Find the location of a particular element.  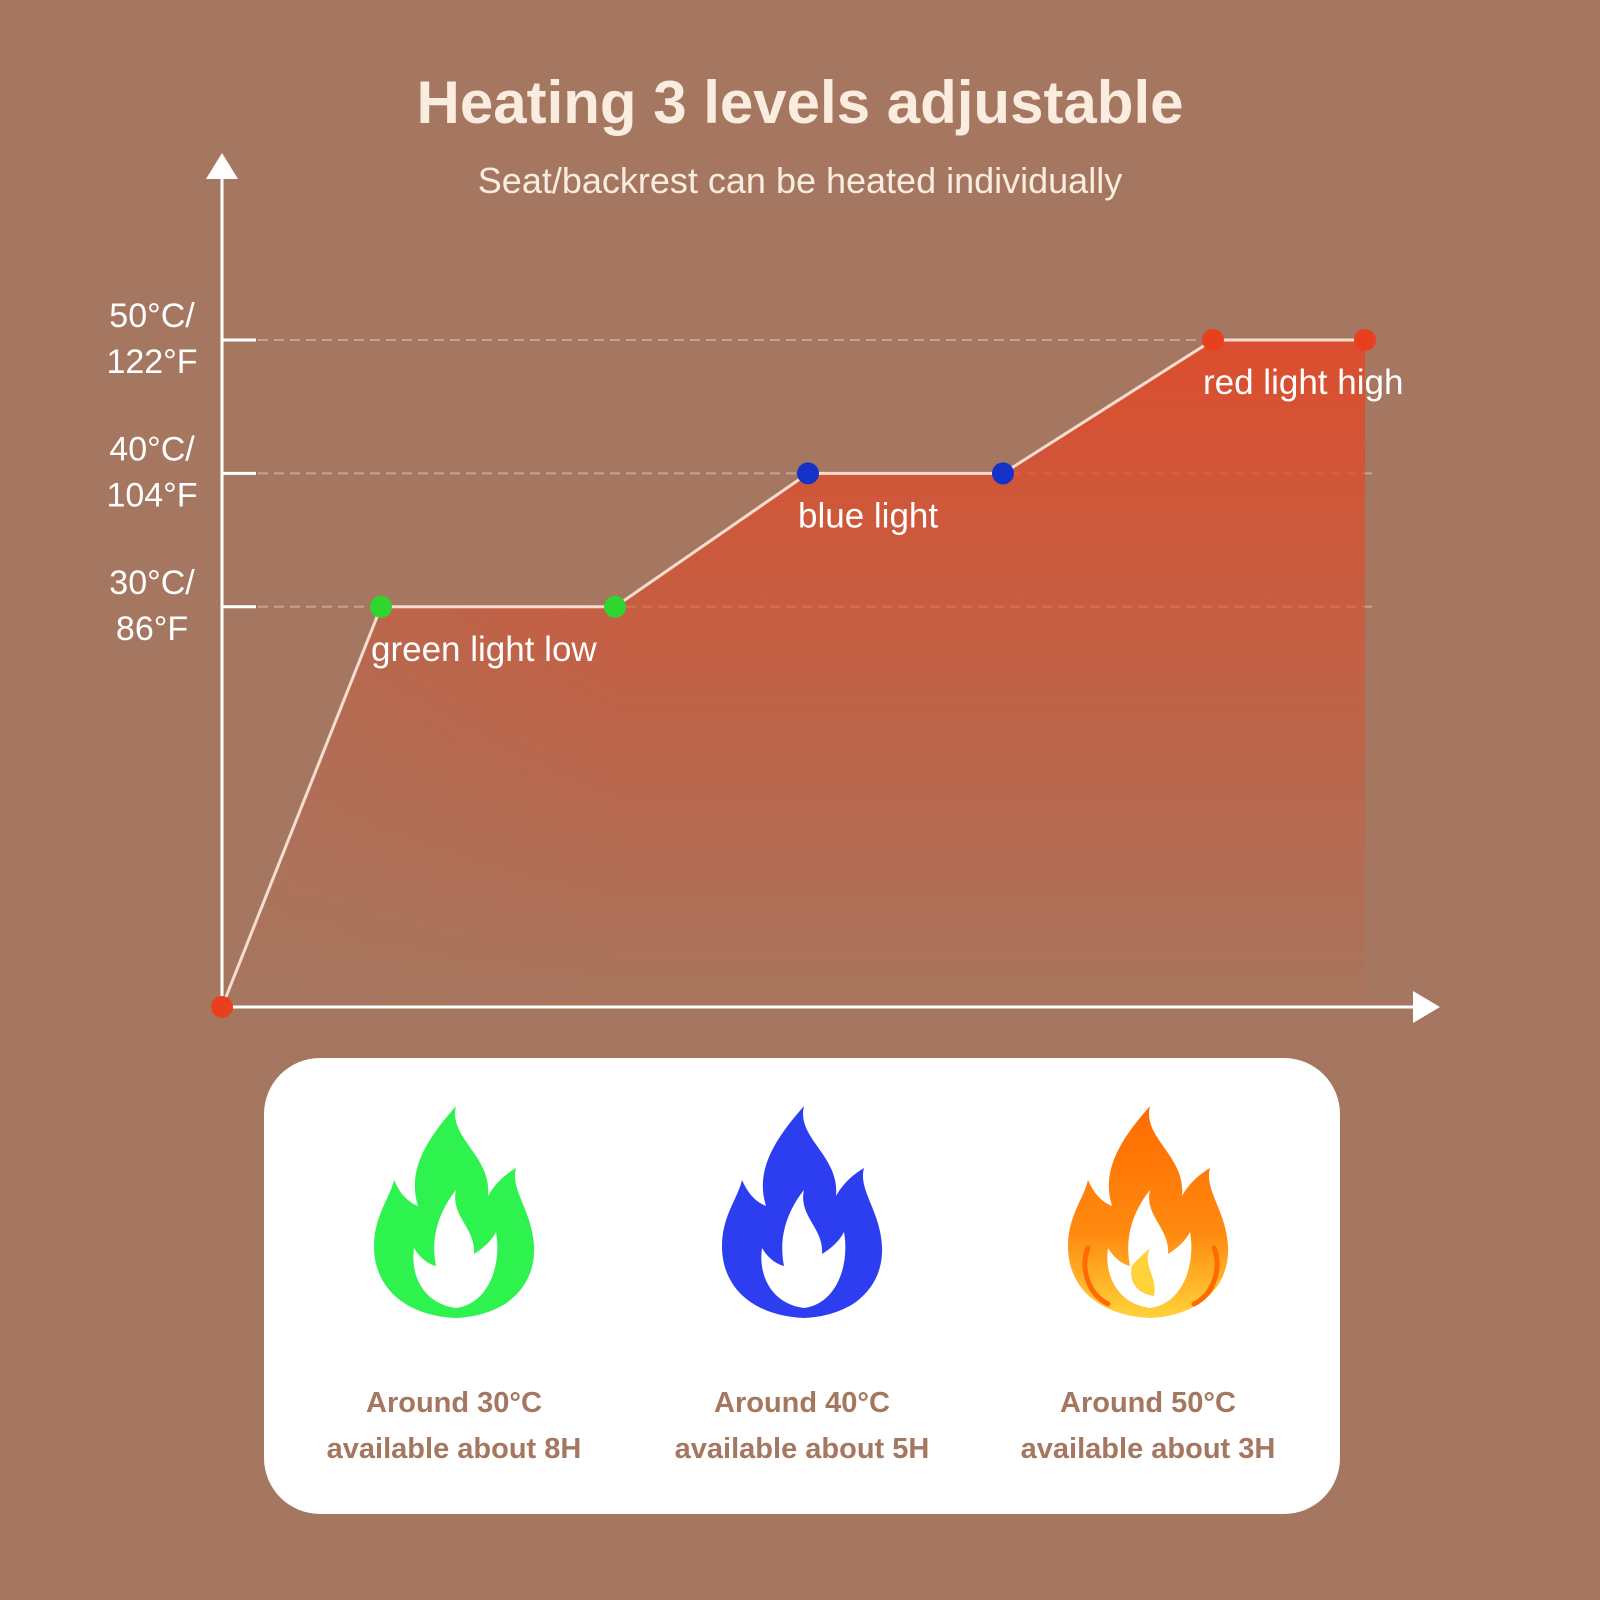

level-caption: Around 30°C available about 8H is located at coordinates (454, 1426).